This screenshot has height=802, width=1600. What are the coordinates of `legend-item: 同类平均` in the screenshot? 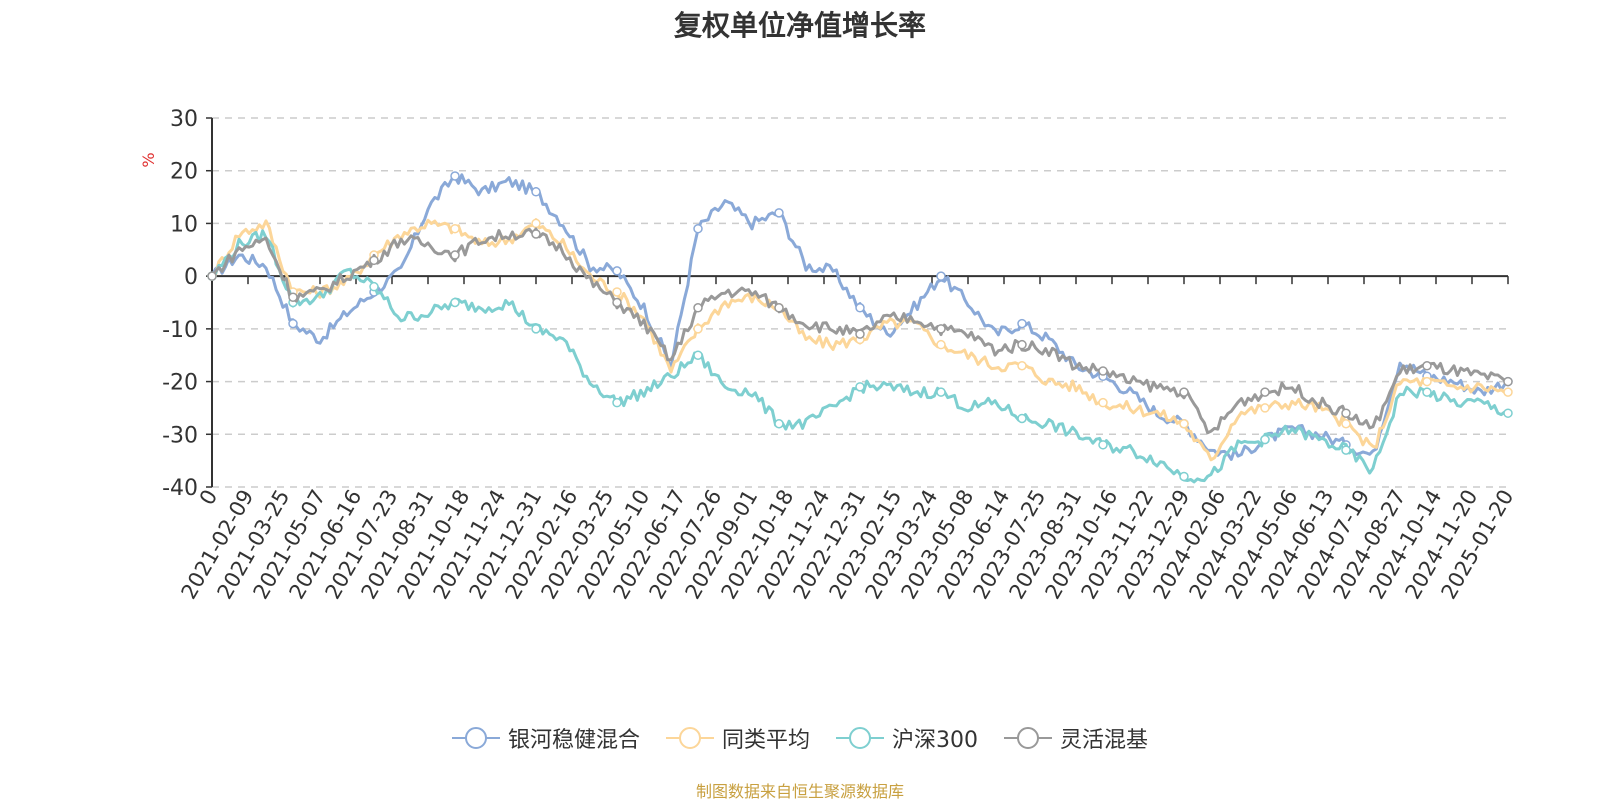 It's located at (737, 738).